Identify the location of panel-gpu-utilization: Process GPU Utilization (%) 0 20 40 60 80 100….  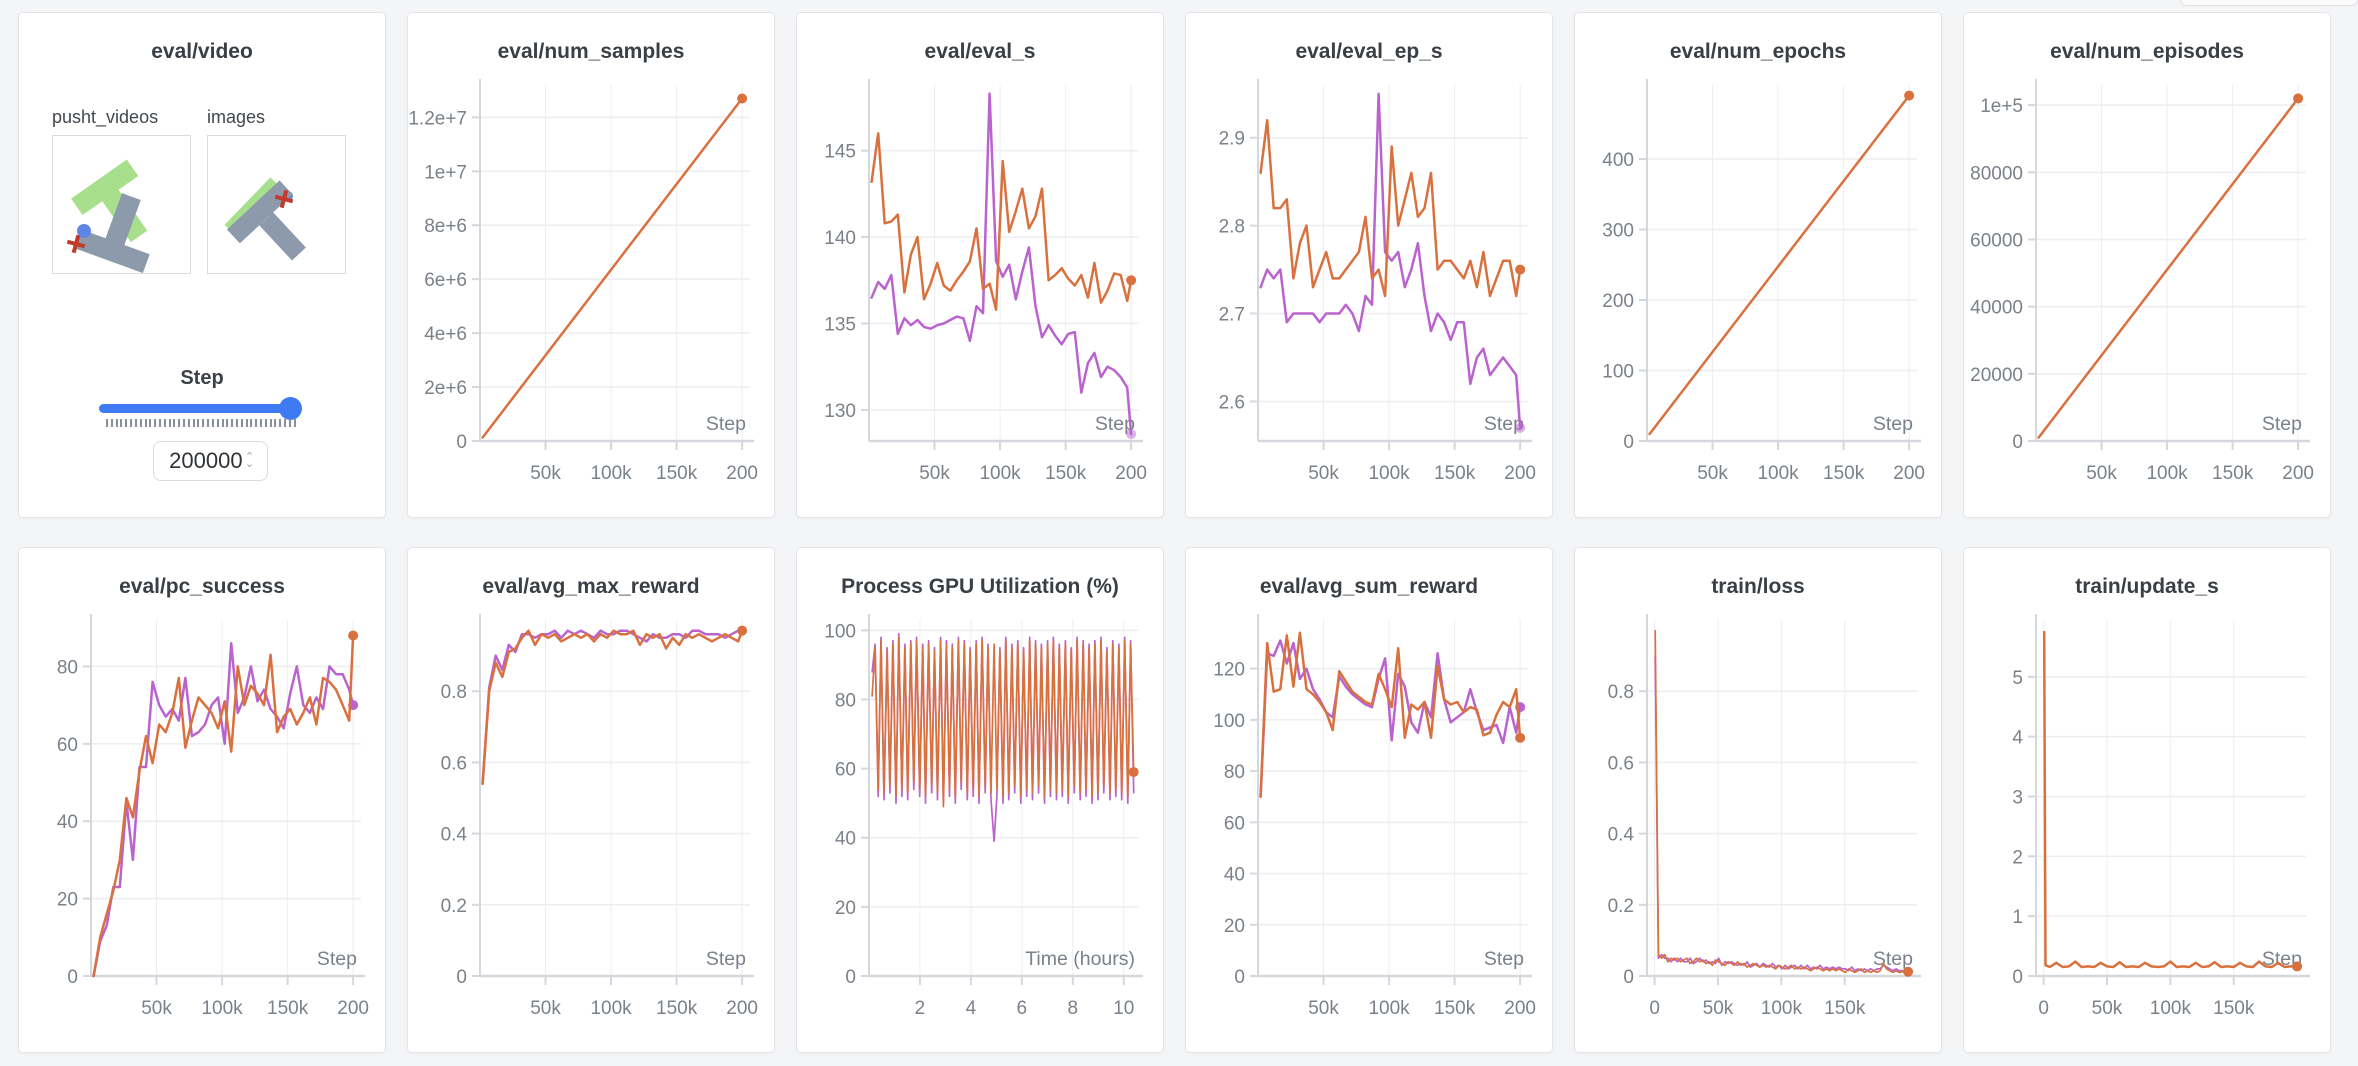
(980, 800).